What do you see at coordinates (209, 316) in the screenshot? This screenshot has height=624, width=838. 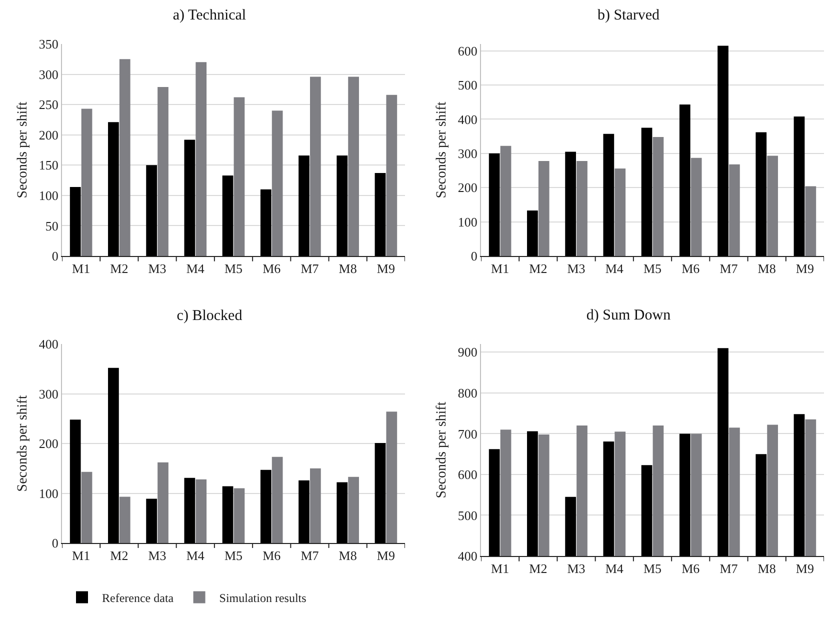 I see `chart-title: c) Blocked` at bounding box center [209, 316].